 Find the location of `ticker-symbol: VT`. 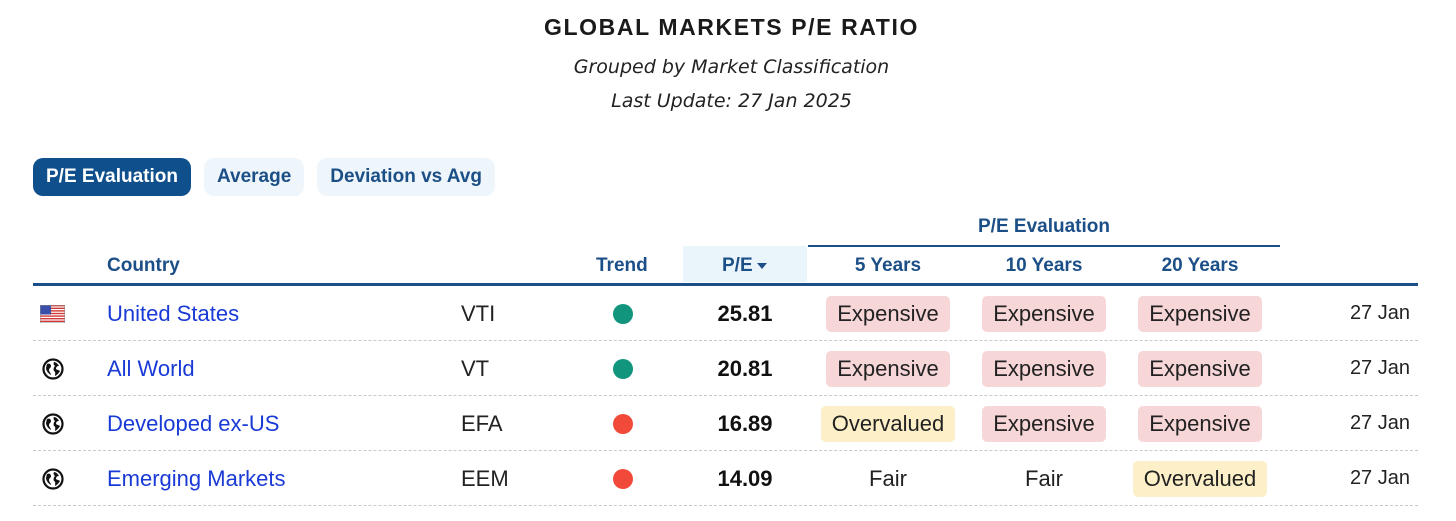

ticker-symbol: VT is located at coordinates (475, 368).